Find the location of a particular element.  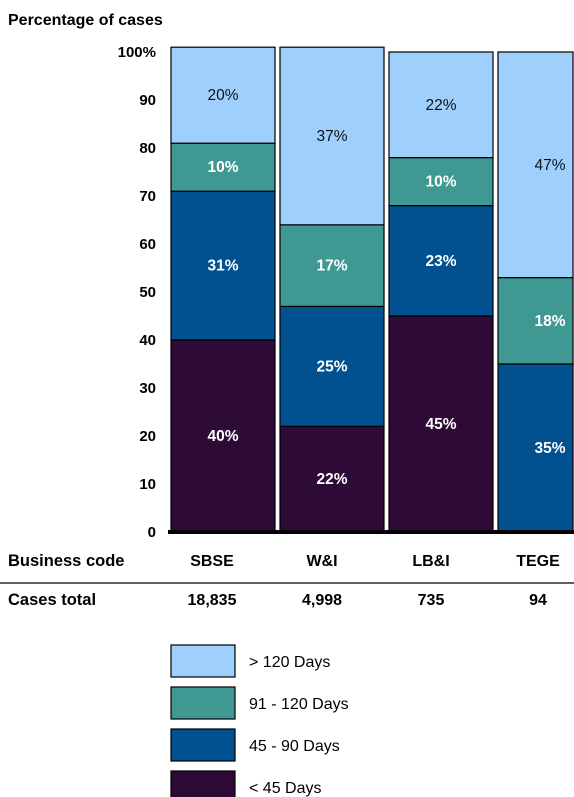

category-label: W&I is located at coordinates (321, 561).